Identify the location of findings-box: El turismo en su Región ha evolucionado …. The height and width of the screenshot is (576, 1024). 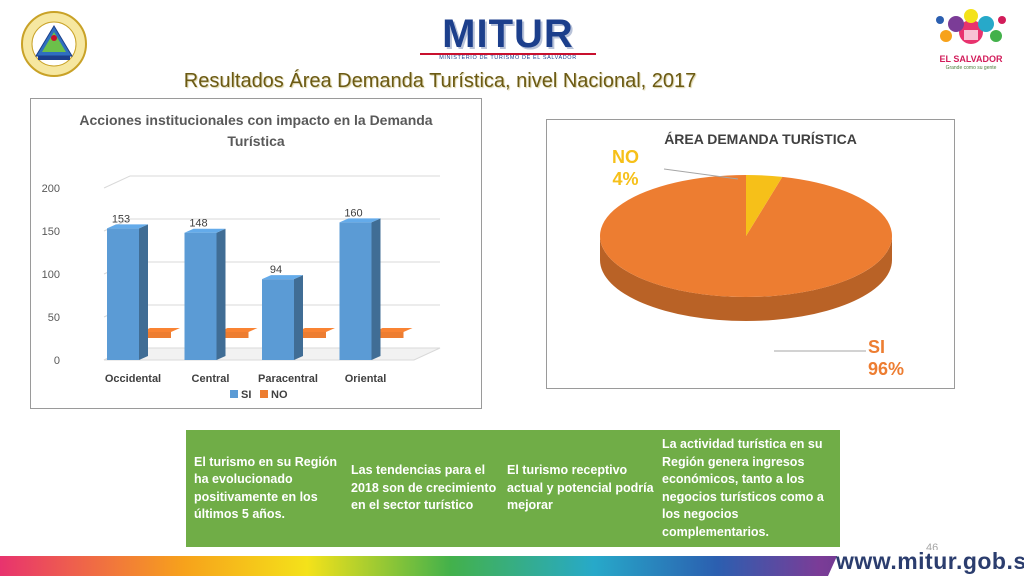
(513, 488).